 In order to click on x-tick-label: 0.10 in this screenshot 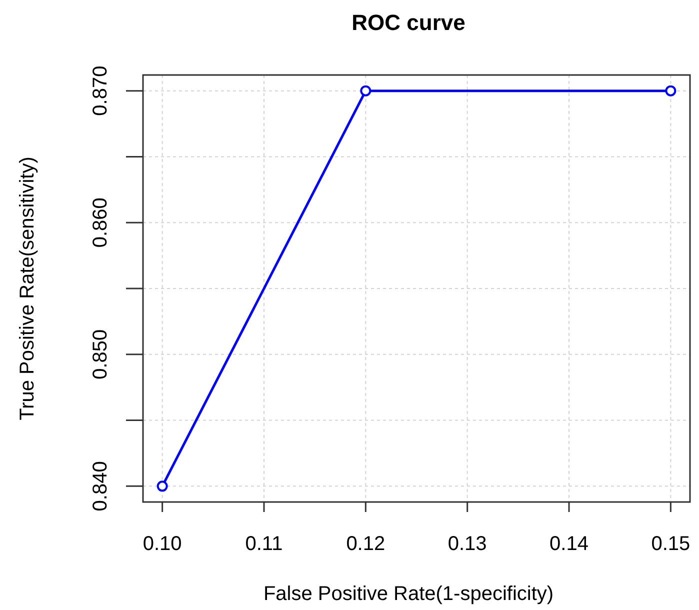, I will do `click(162, 544)`.